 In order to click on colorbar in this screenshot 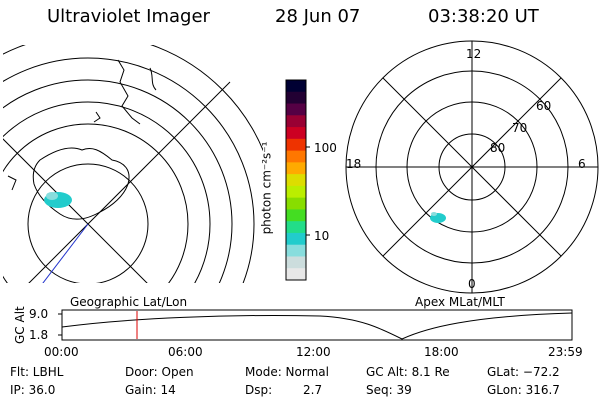, I will do `click(297, 180)`.